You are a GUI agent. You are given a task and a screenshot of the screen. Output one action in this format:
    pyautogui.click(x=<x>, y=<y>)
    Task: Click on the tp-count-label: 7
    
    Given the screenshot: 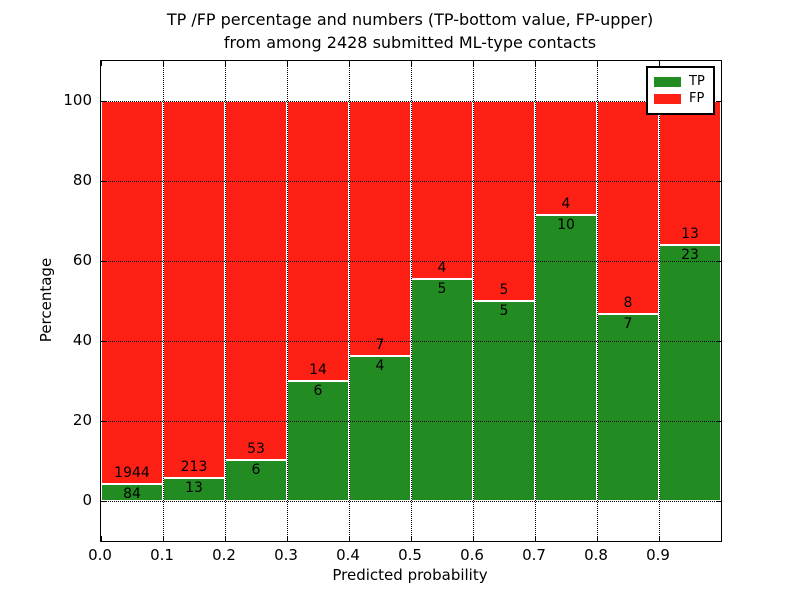 What is the action you would take?
    pyautogui.click(x=628, y=324)
    